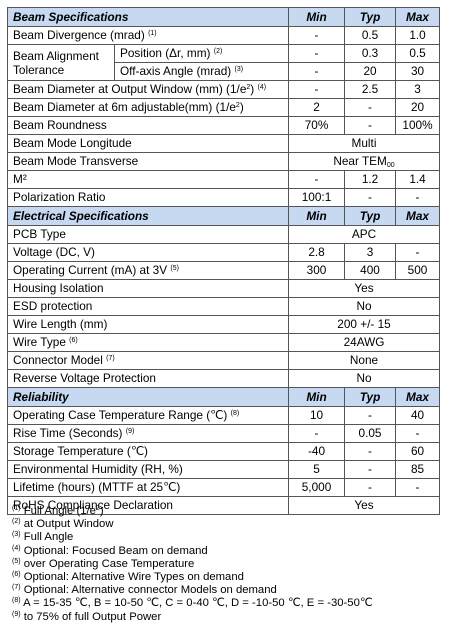 The height and width of the screenshot is (641, 461). Describe the element at coordinates (364, 306) in the screenshot. I see `value-cell: No` at that location.